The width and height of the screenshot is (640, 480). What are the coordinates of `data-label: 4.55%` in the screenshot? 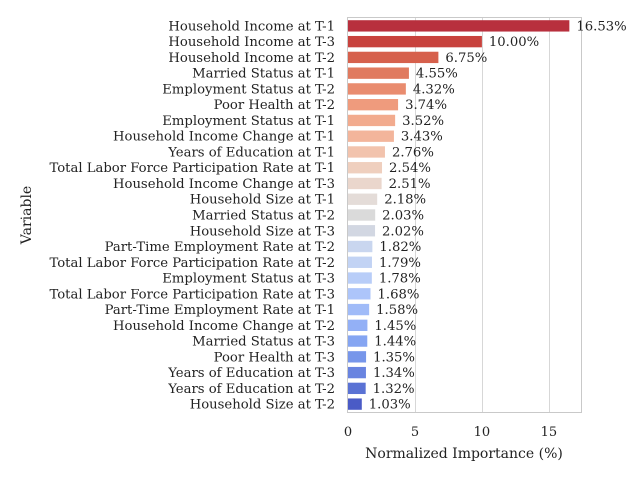 It's located at (437, 74).